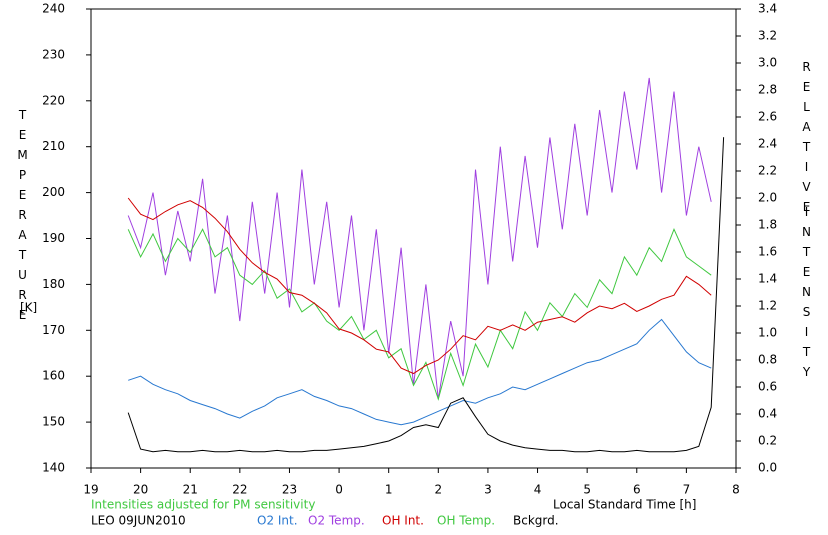 This screenshot has width=828, height=535. I want to click on y2-tick-label: 2.4, so click(767, 144).